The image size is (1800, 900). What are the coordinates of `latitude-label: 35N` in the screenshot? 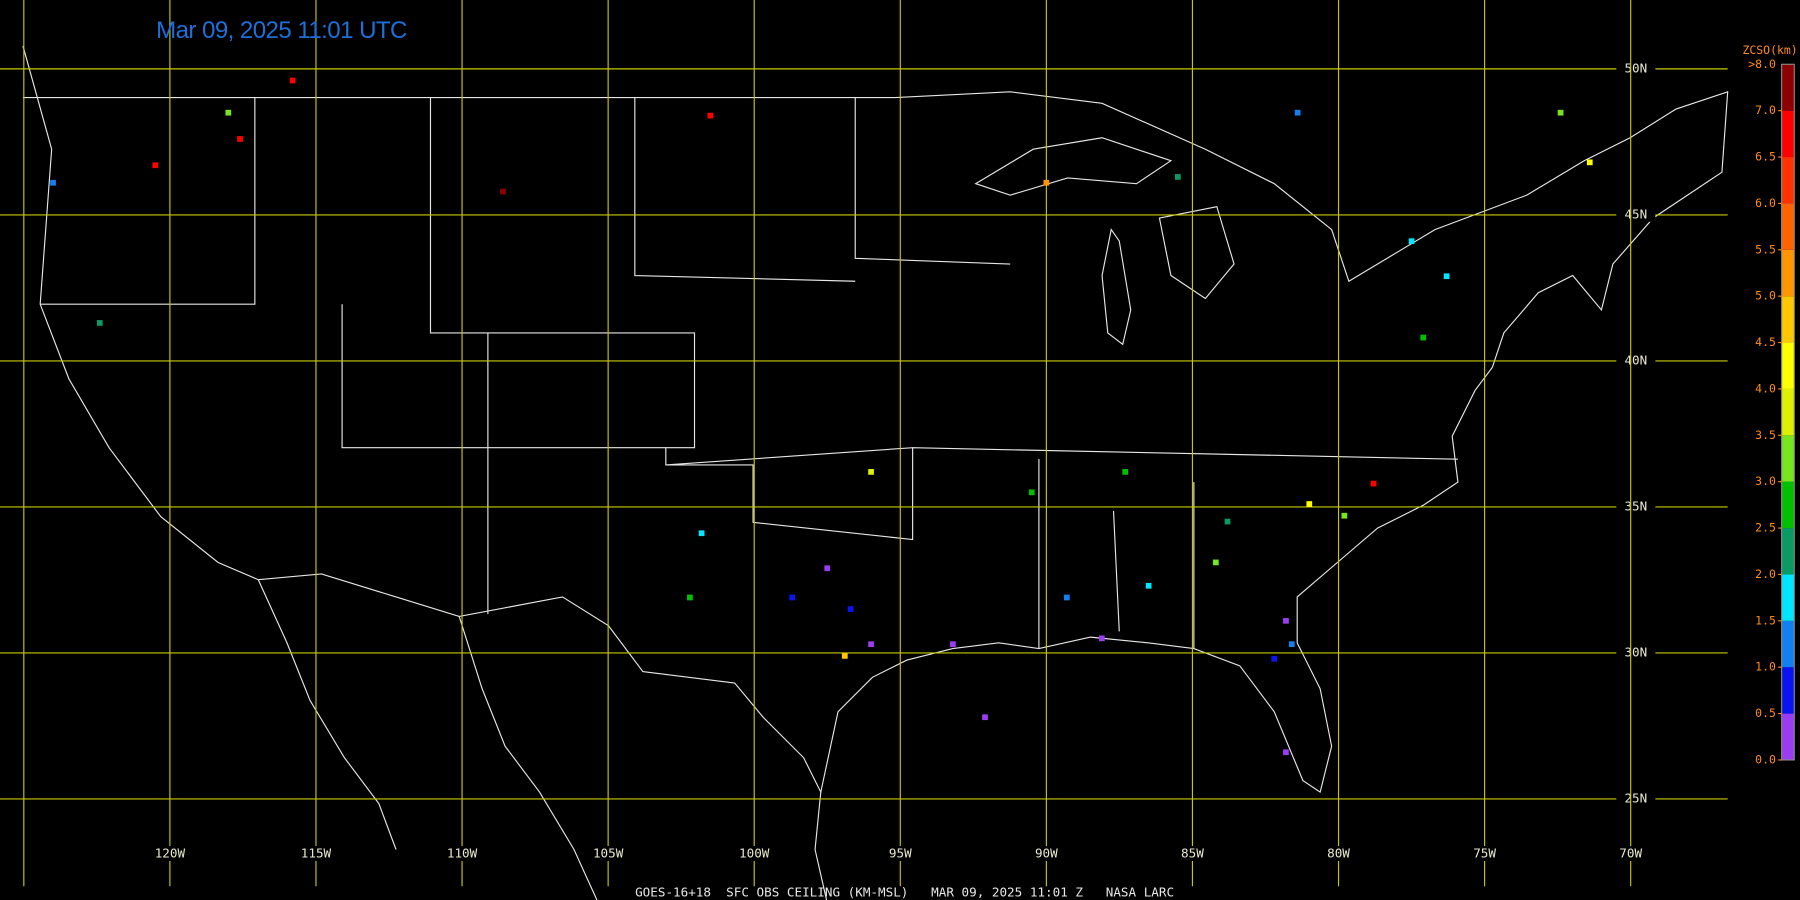 It's located at (1635, 505).